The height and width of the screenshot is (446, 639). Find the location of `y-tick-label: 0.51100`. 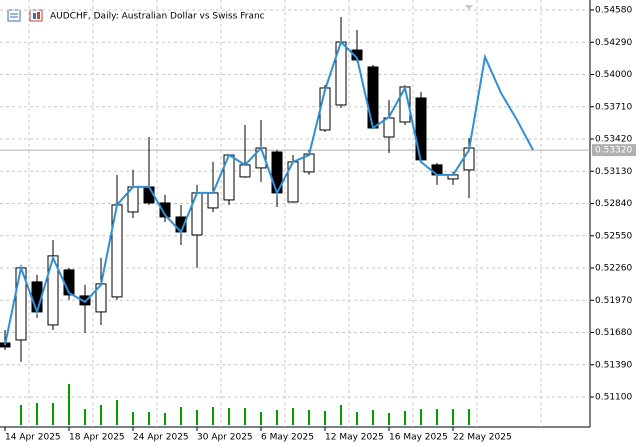

y-tick-label: 0.51100 is located at coordinates (613, 398).